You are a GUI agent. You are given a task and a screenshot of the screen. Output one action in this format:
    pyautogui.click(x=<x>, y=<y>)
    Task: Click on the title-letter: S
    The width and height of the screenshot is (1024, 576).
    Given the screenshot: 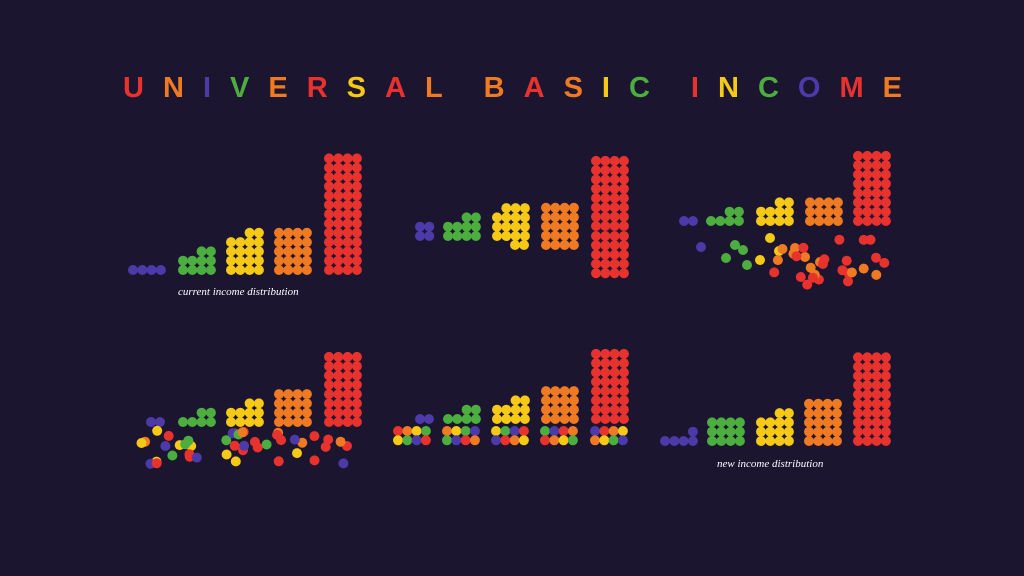 What is the action you would take?
    pyautogui.click(x=582, y=88)
    